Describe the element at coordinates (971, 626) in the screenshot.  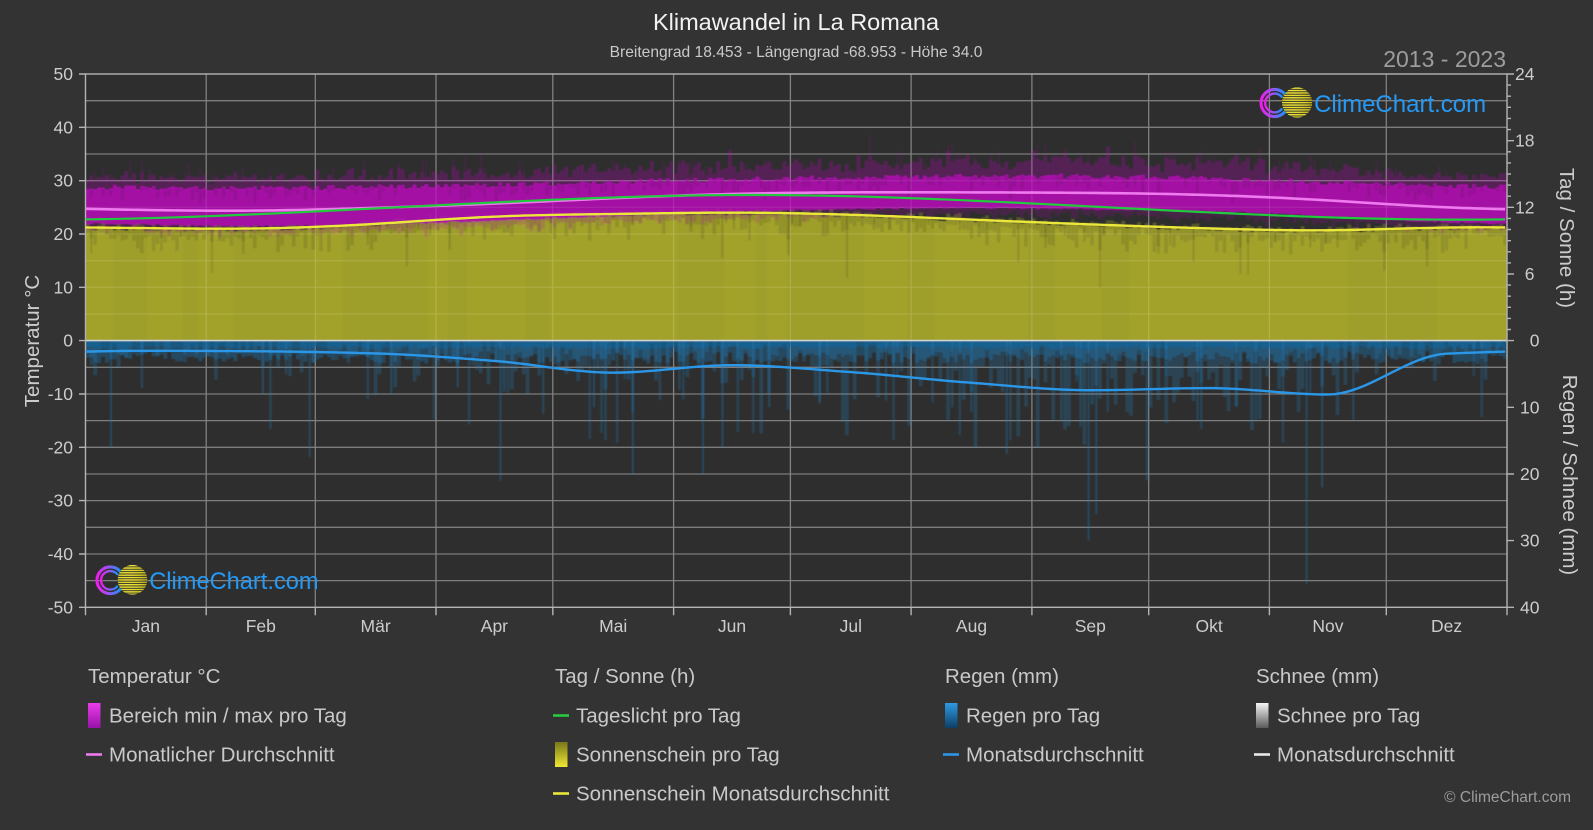
I see `svg-text: Aug` at that location.